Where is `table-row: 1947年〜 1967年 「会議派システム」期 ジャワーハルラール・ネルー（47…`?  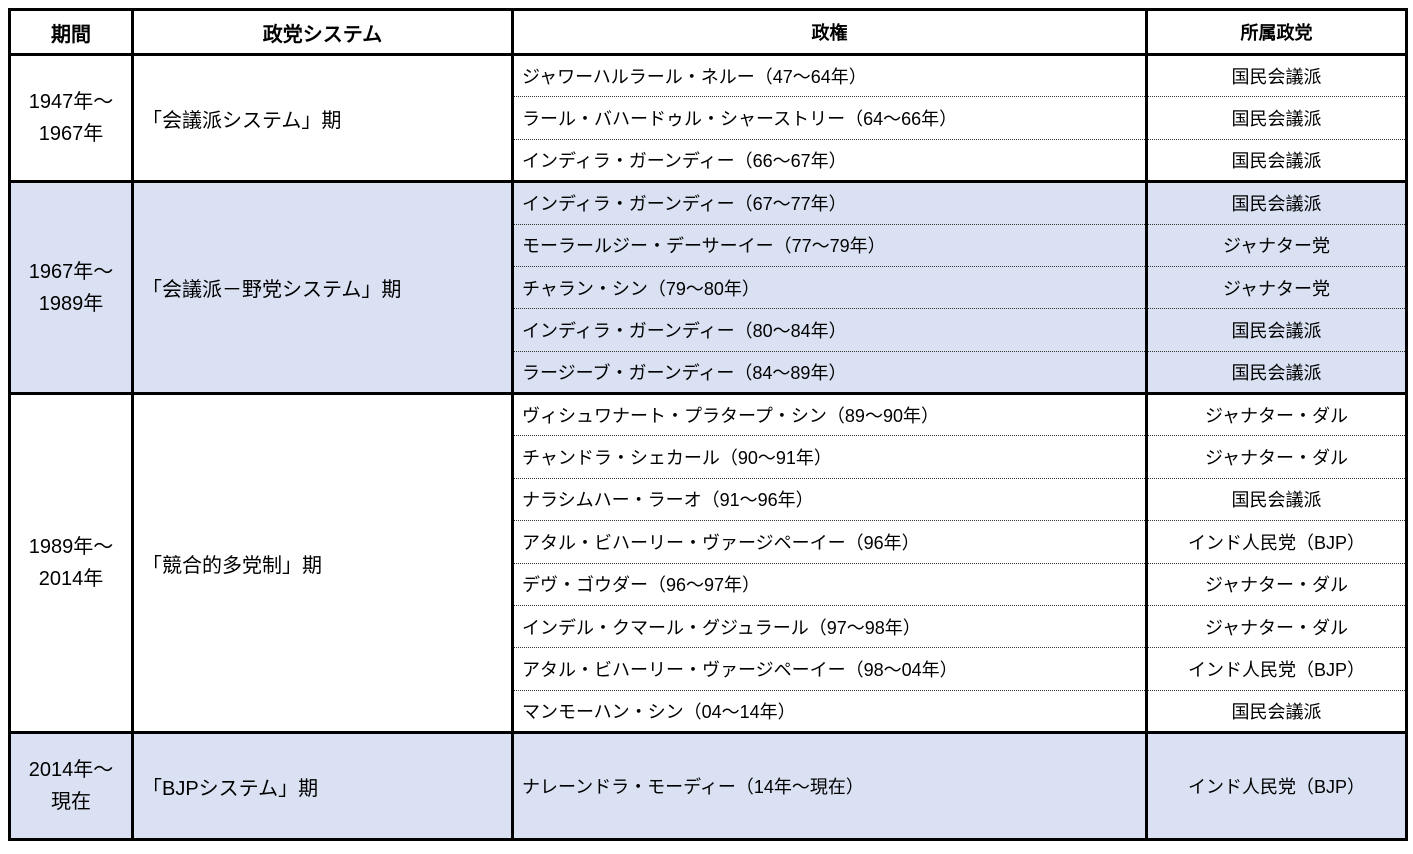
table-row: 1947年〜 1967年 「会議派システム」期 ジャワーハルラール・ネルー（47… is located at coordinates (708, 118).